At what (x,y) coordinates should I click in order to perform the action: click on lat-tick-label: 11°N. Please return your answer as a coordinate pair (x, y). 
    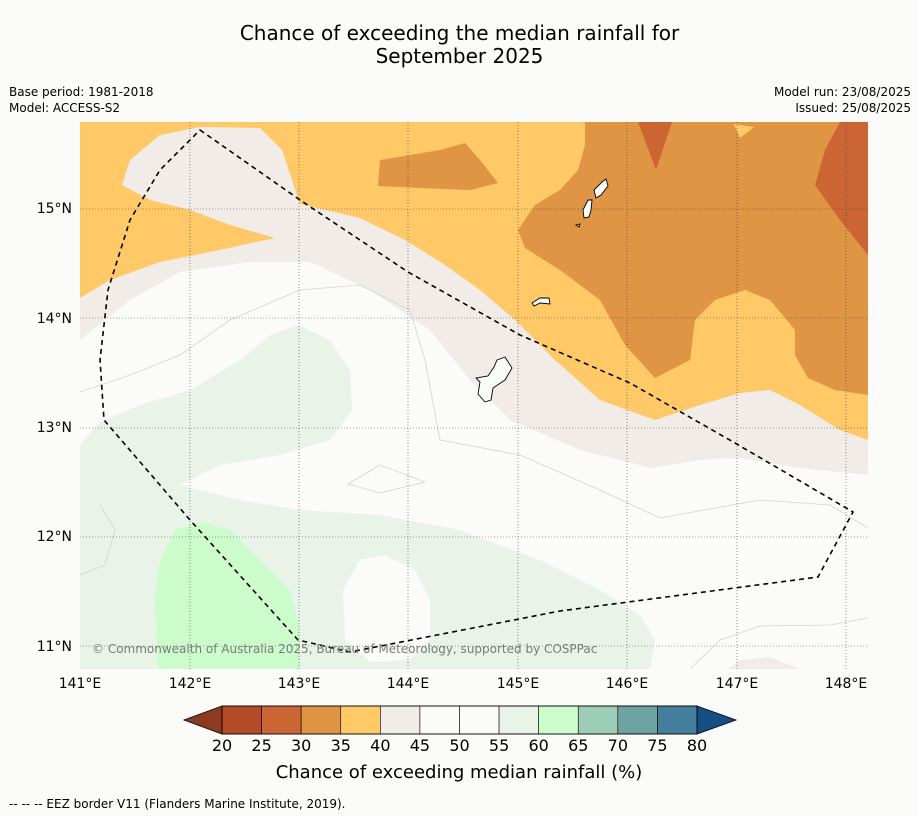
    Looking at the image, I should click on (54, 647).